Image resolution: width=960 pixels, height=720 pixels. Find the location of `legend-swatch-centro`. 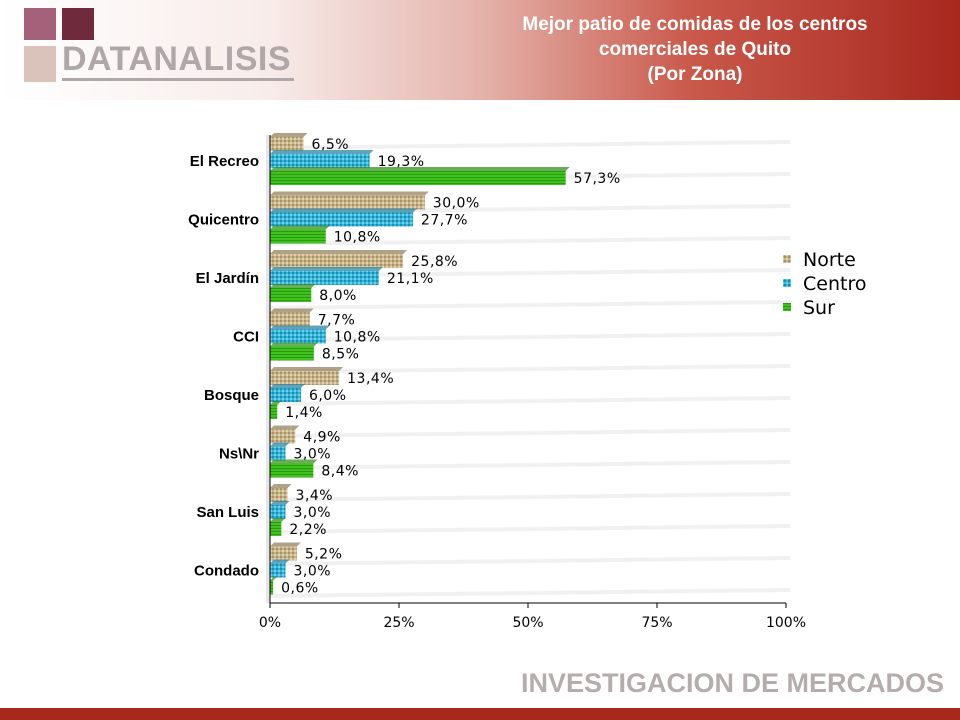

legend-swatch-centro is located at coordinates (787, 283).